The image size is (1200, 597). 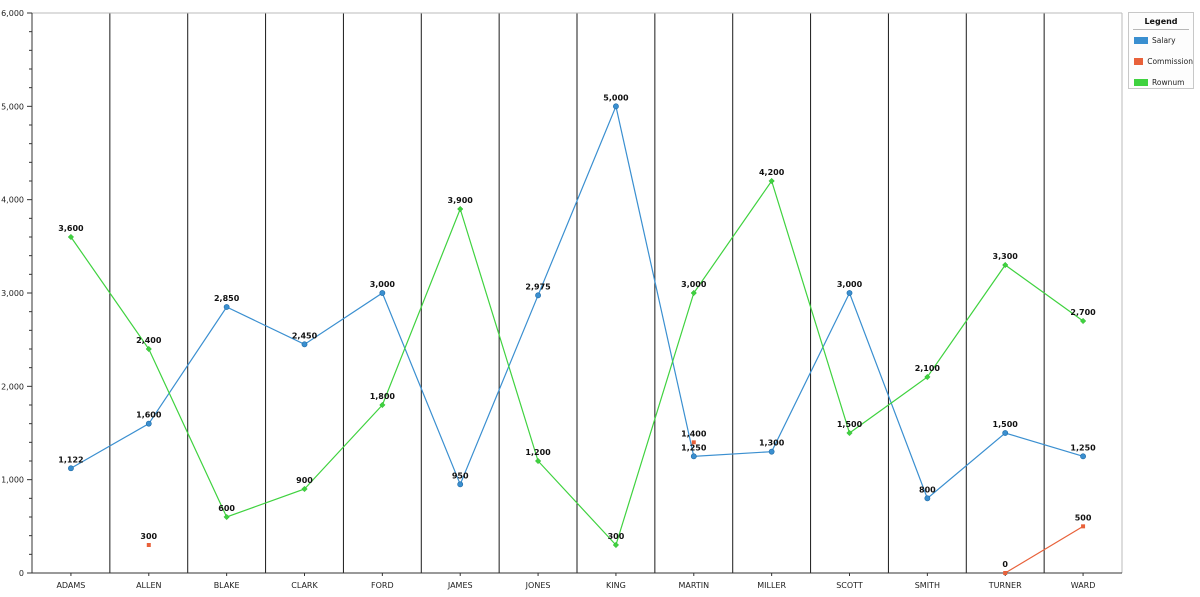 I want to click on data-label-rownum: 3,300, so click(x=1006, y=256).